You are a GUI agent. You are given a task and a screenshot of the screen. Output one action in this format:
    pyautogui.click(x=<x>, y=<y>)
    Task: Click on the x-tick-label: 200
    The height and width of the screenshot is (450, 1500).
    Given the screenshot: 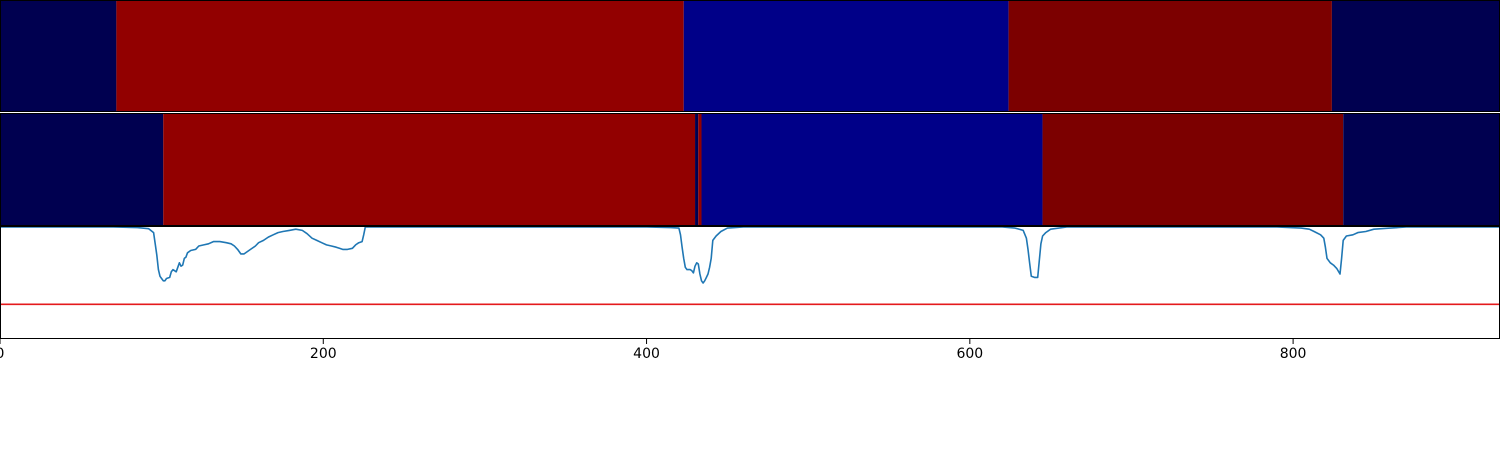 What is the action you would take?
    pyautogui.click(x=323, y=354)
    